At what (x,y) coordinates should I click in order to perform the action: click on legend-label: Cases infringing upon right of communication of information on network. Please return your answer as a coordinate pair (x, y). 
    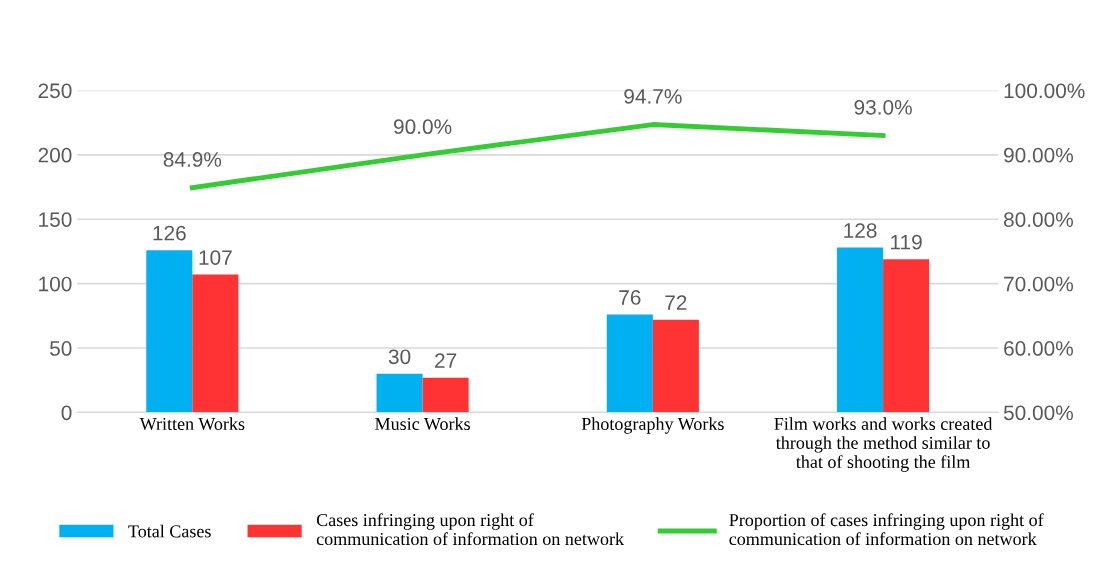
    Looking at the image, I should click on (470, 529).